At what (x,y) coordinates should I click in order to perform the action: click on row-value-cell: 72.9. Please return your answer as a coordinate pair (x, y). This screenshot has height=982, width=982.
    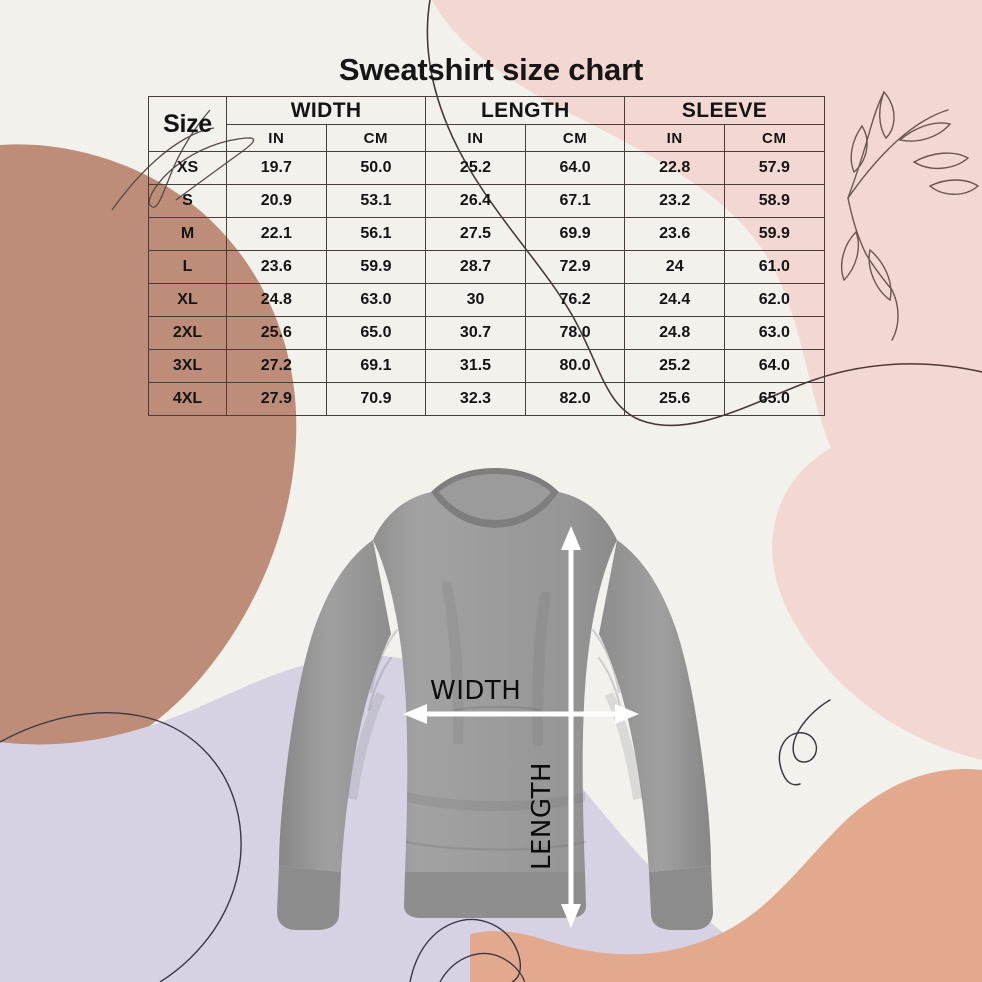
    Looking at the image, I should click on (575, 267).